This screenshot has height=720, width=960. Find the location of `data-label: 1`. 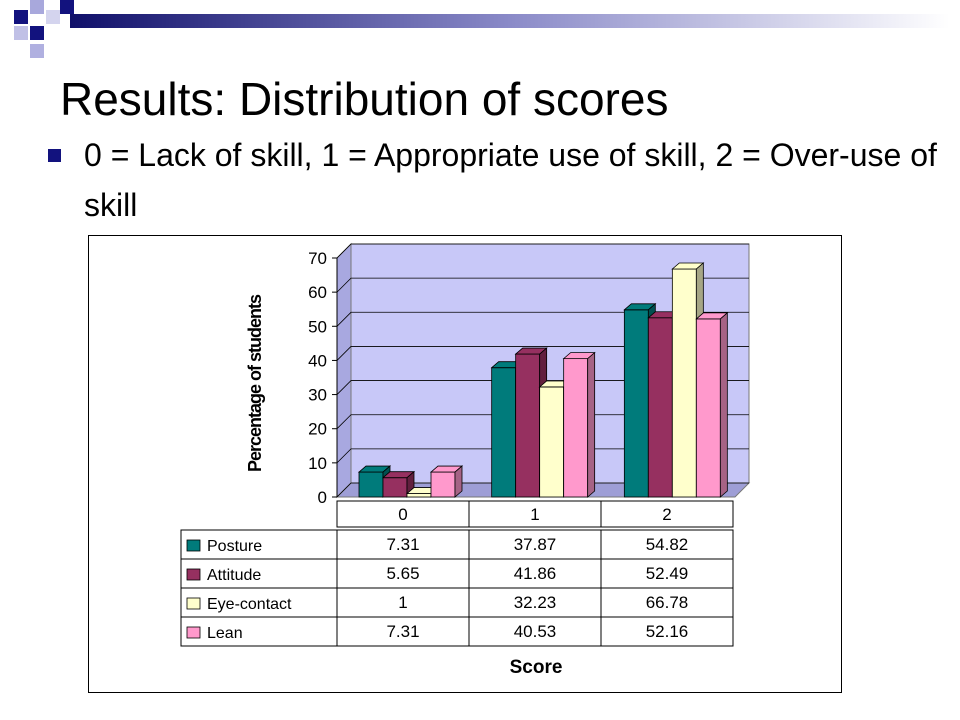

data-label: 1 is located at coordinates (402, 602).